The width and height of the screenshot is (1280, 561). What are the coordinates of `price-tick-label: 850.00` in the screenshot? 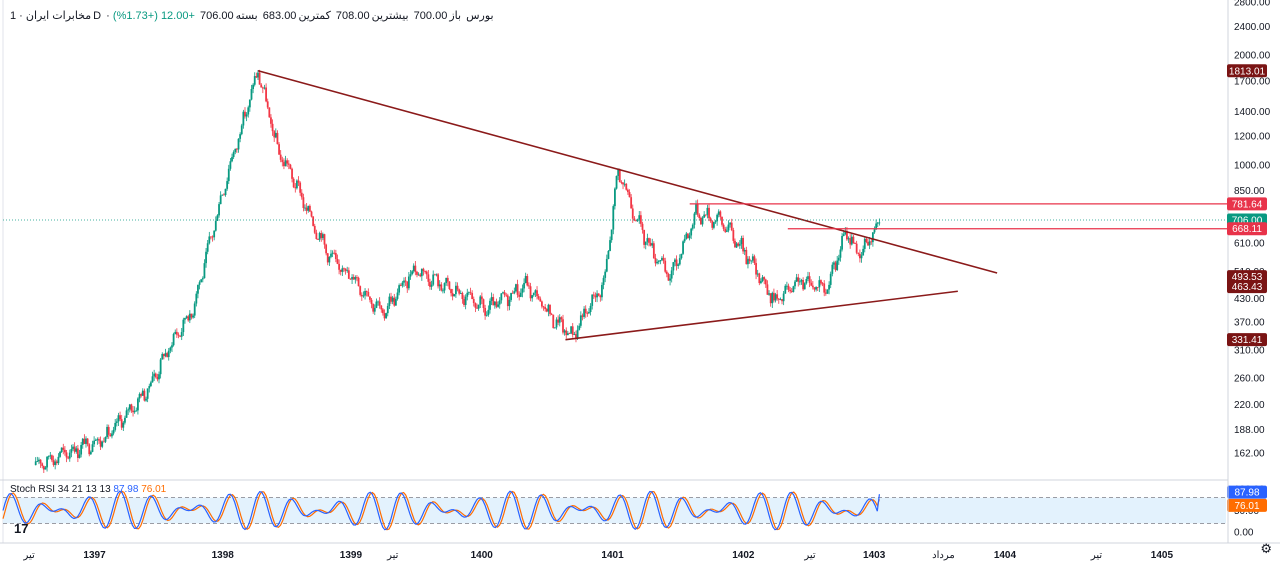 It's located at (1249, 191).